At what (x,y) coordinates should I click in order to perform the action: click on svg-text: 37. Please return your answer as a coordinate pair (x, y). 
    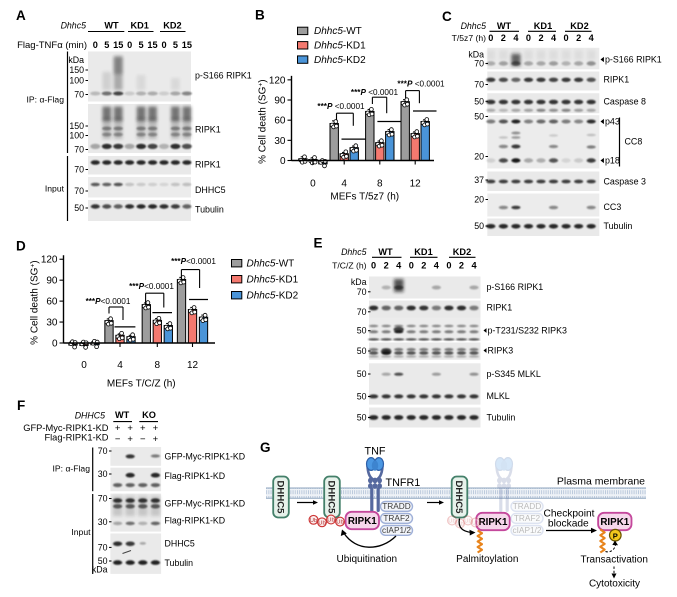
    Looking at the image, I should click on (479, 180).